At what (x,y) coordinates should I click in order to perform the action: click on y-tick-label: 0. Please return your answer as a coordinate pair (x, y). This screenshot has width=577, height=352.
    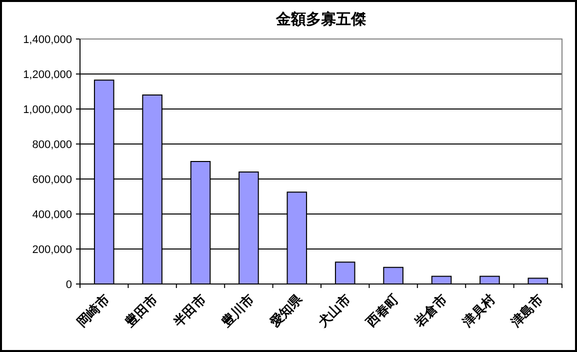
    Looking at the image, I should click on (69, 285).